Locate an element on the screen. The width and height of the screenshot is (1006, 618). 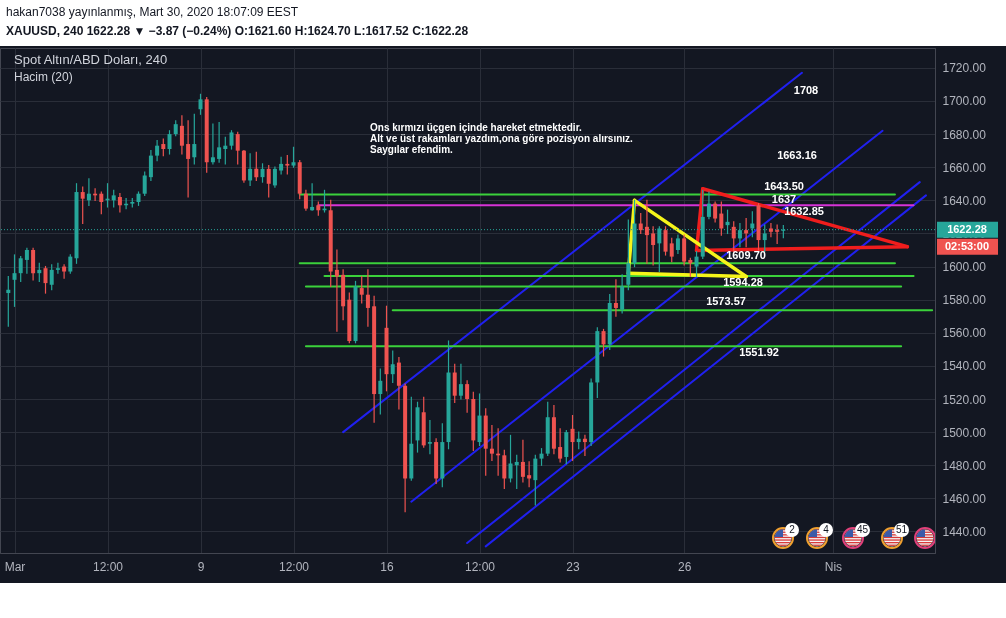
y-tick-label: 1680.00 is located at coordinates (964, 134).